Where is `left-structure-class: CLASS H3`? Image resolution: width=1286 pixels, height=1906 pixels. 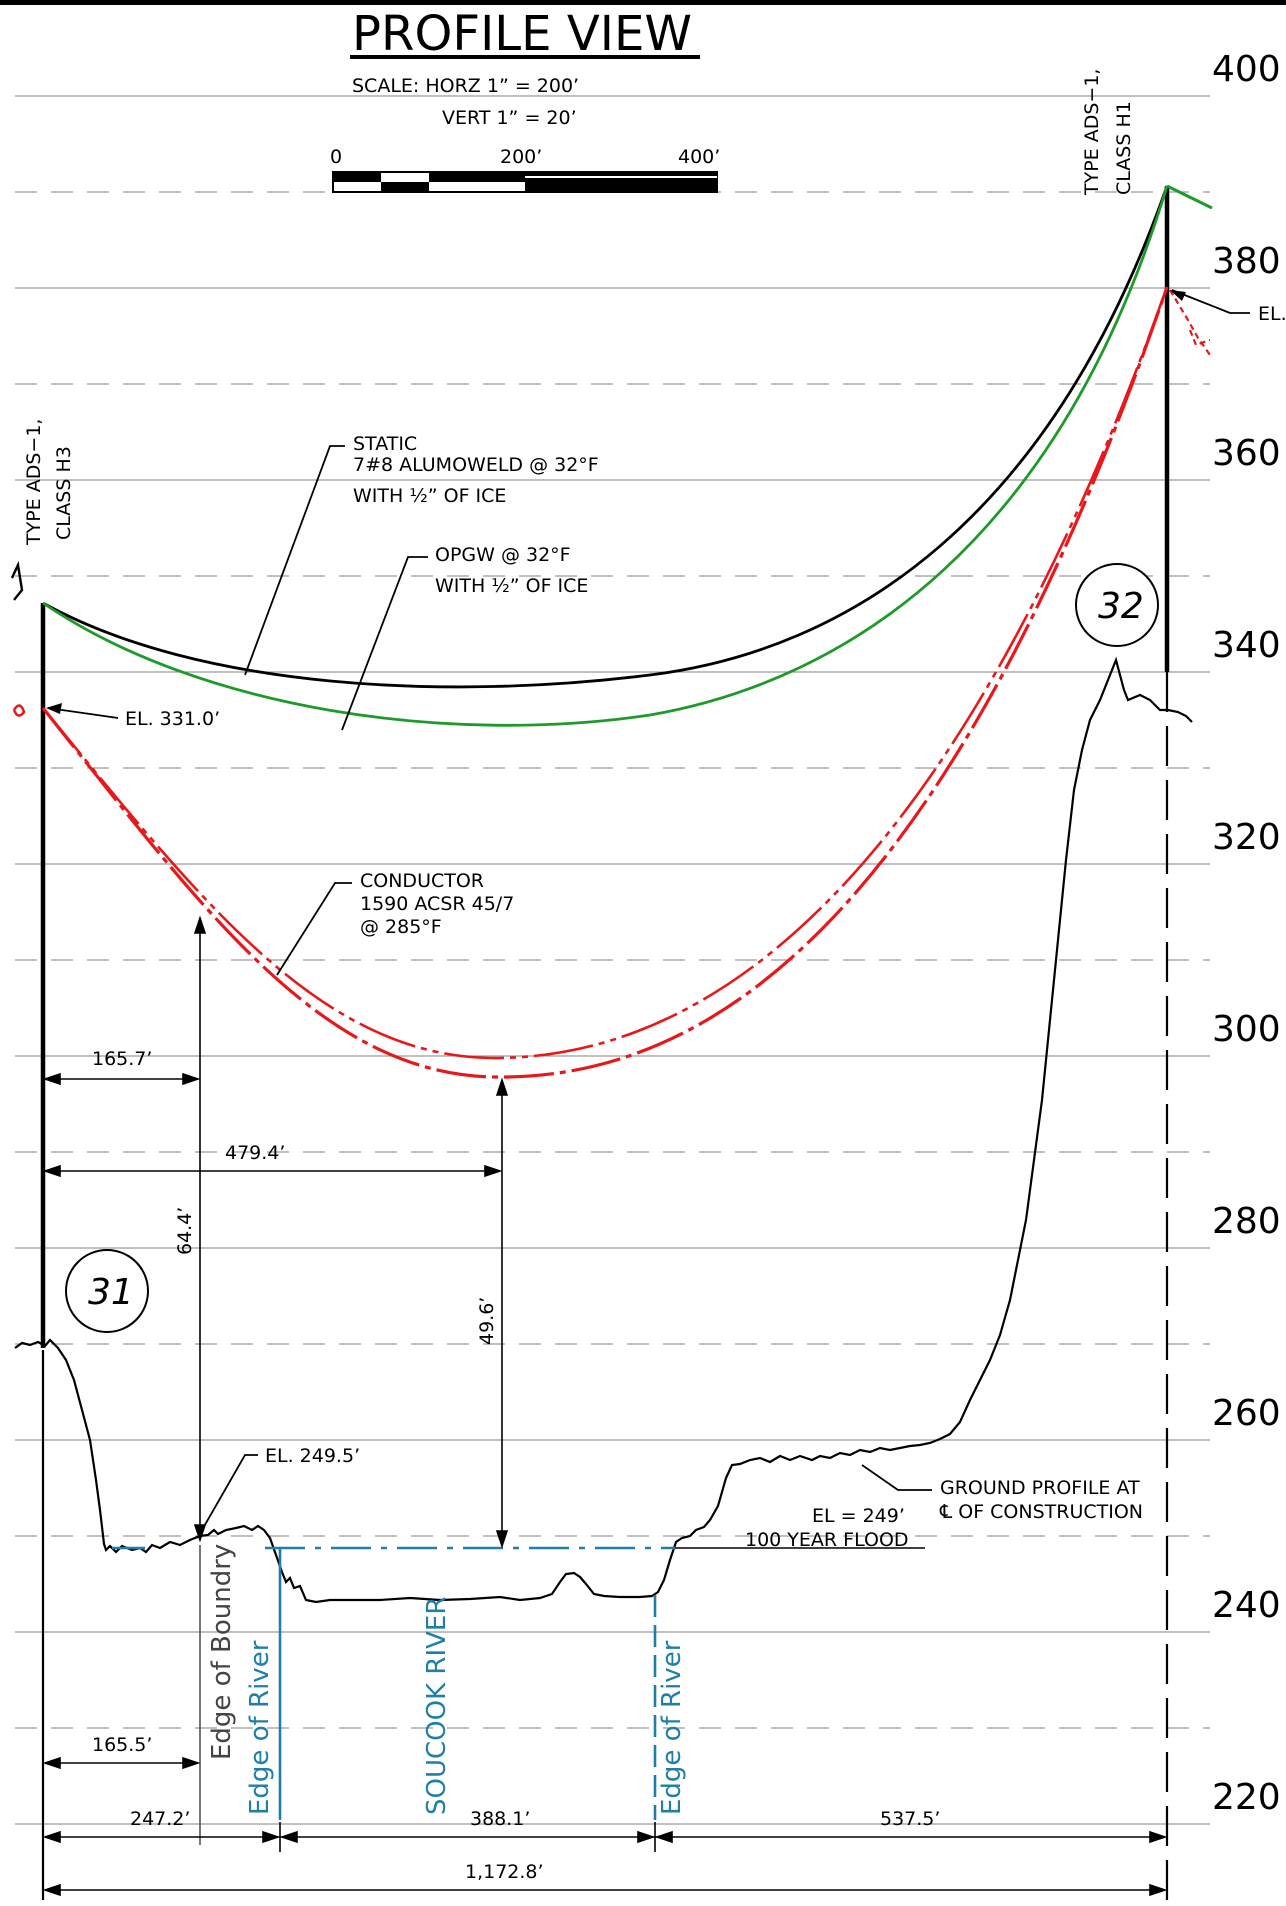
left-structure-class: CLASS H3 is located at coordinates (64, 493).